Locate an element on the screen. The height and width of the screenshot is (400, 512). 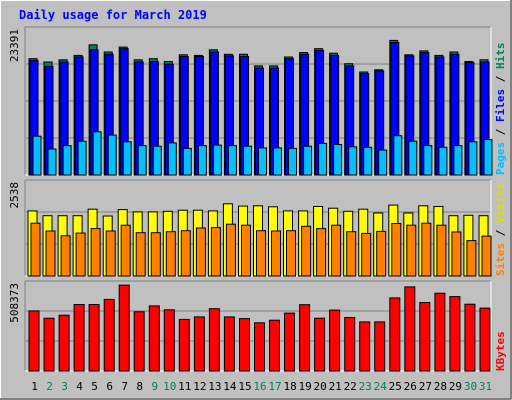
legend-item: Sites is located at coordinates (500, 259).